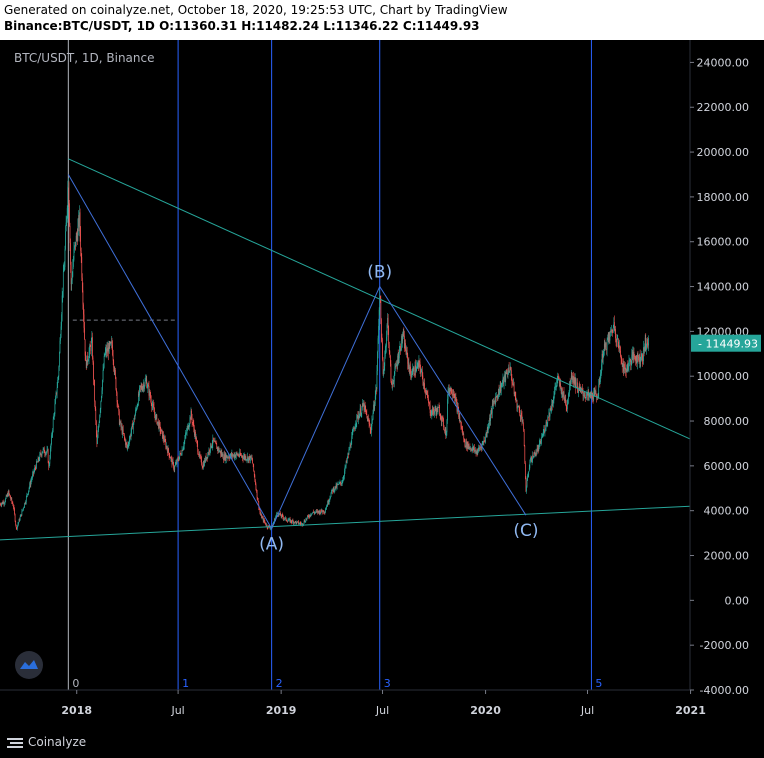  Describe the element at coordinates (723, 242) in the screenshot. I see `y-tick-label: 16000.00` at that location.